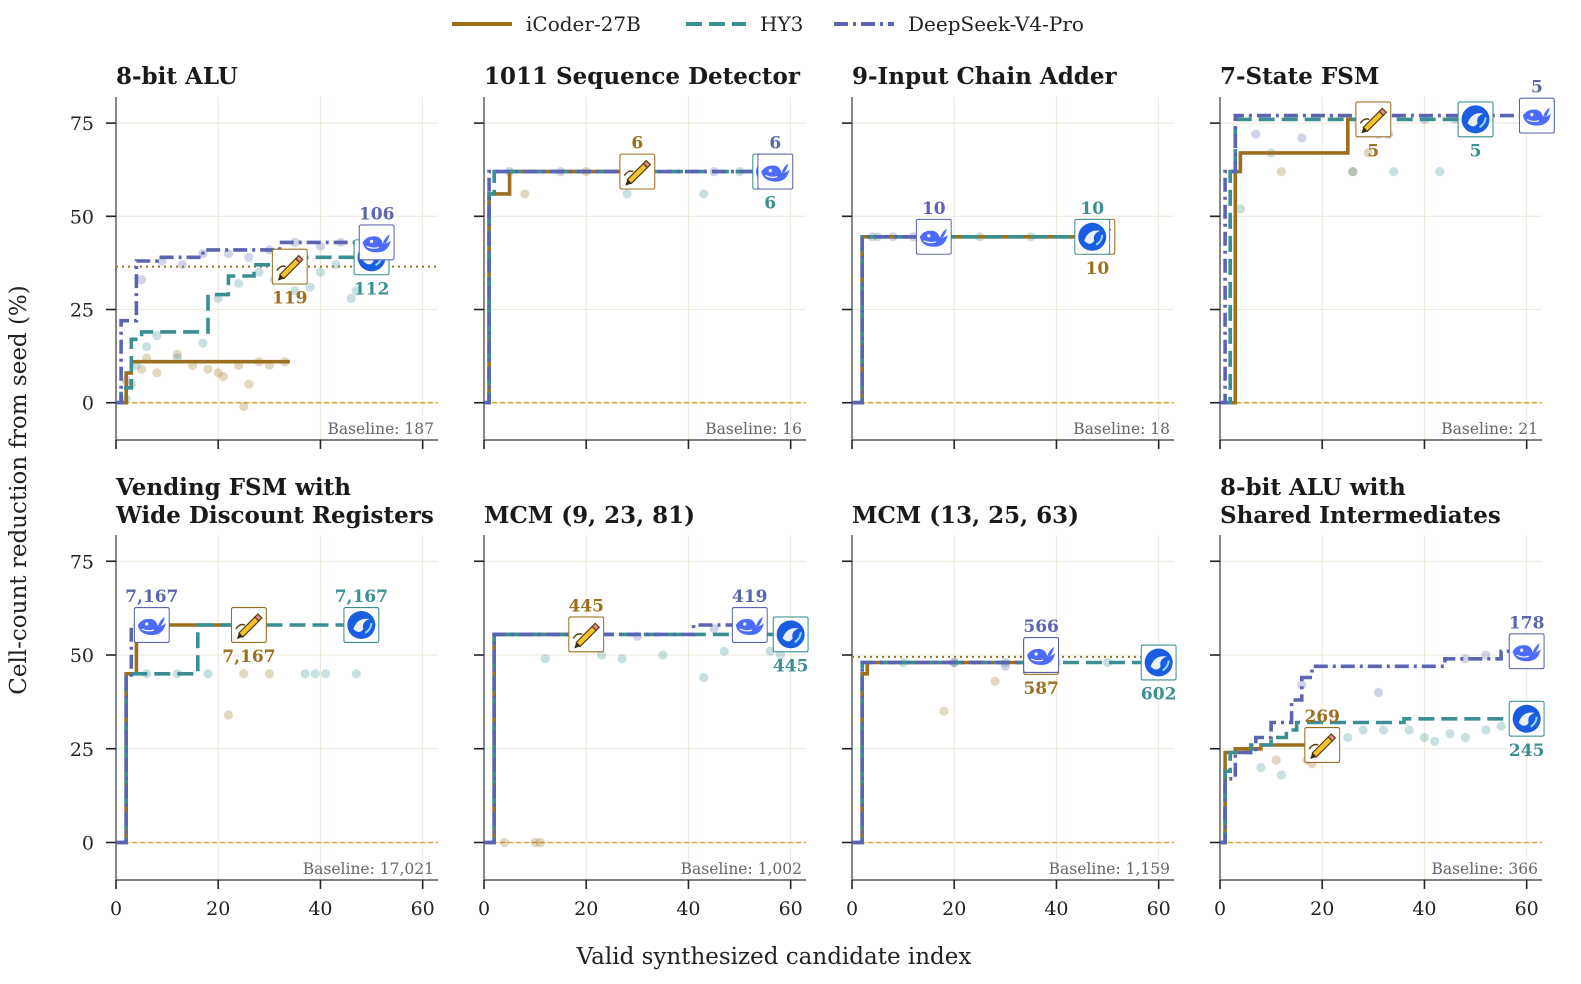  Describe the element at coordinates (637, 144) in the screenshot. I see `final-label-icoder: 6` at that location.